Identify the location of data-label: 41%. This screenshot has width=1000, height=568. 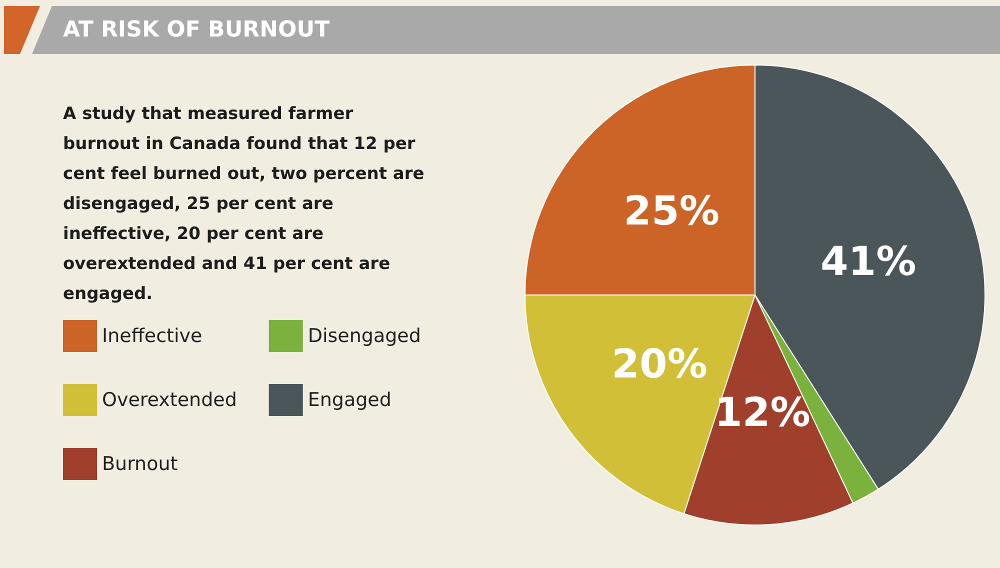
(868, 262).